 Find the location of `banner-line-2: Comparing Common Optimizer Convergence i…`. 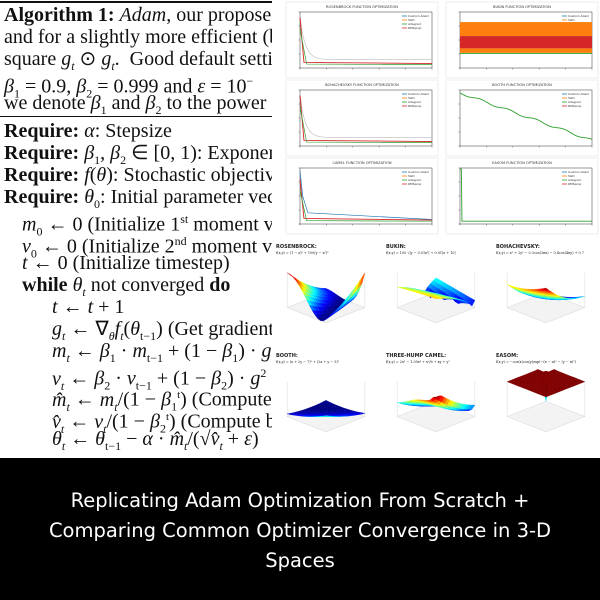

banner-line-2: Comparing Common Optimizer Convergence i… is located at coordinates (300, 530).